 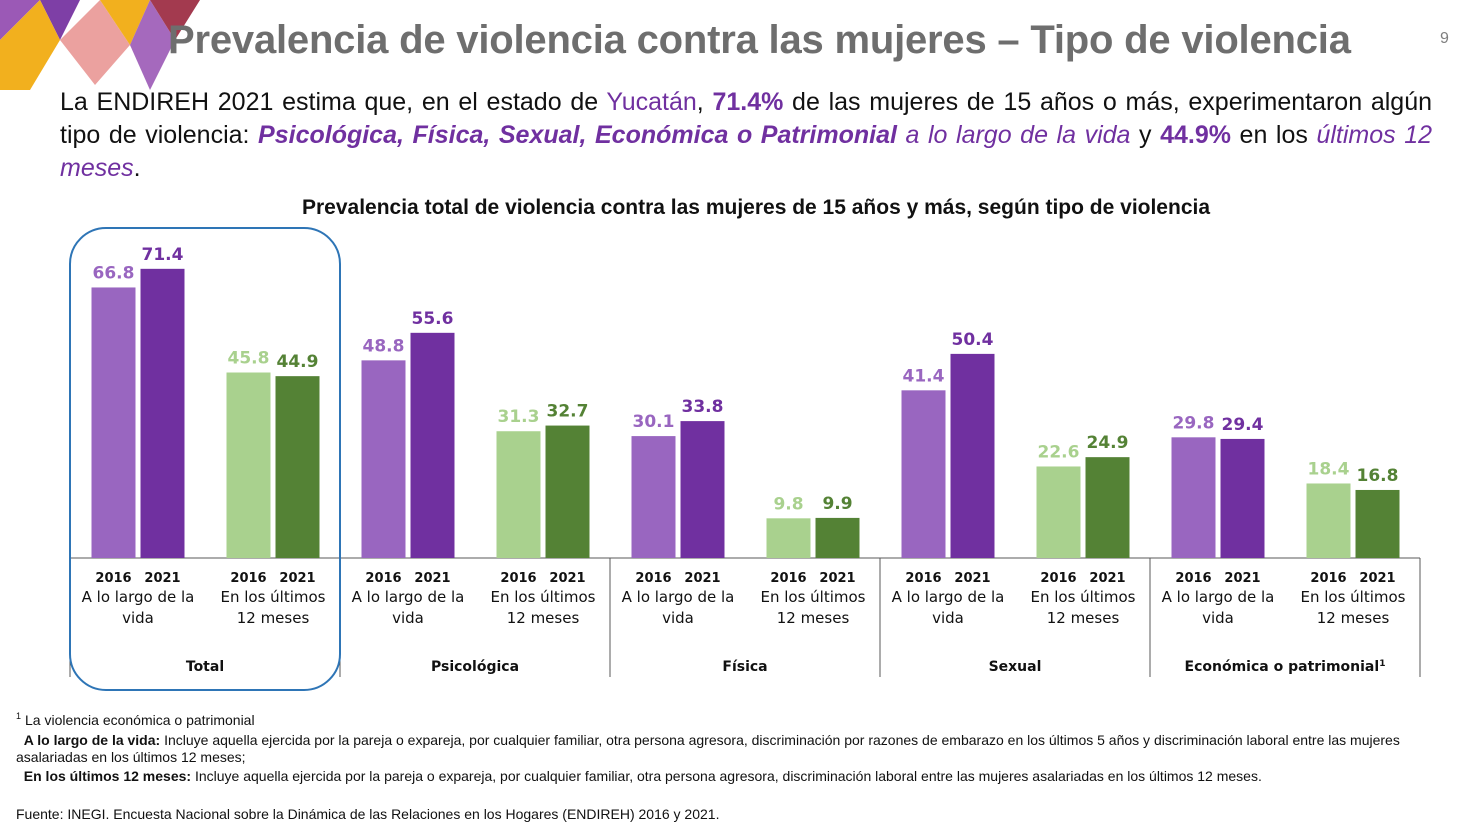 What do you see at coordinates (1107, 507) in the screenshot?
I see `bar-sexual-last12-2021` at bounding box center [1107, 507].